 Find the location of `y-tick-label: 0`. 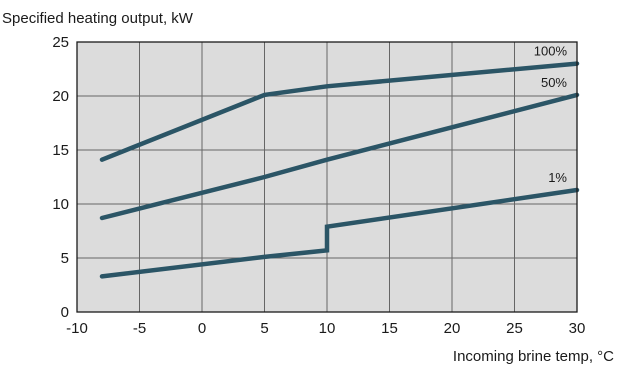

y-tick-label: 0 is located at coordinates (65, 312).